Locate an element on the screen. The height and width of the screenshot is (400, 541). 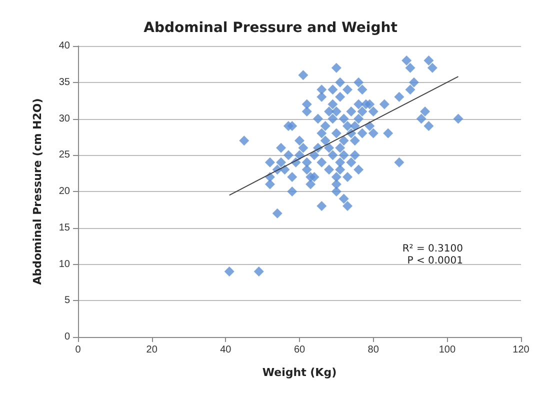
y-tick-label: 40 is located at coordinates (64, 46).